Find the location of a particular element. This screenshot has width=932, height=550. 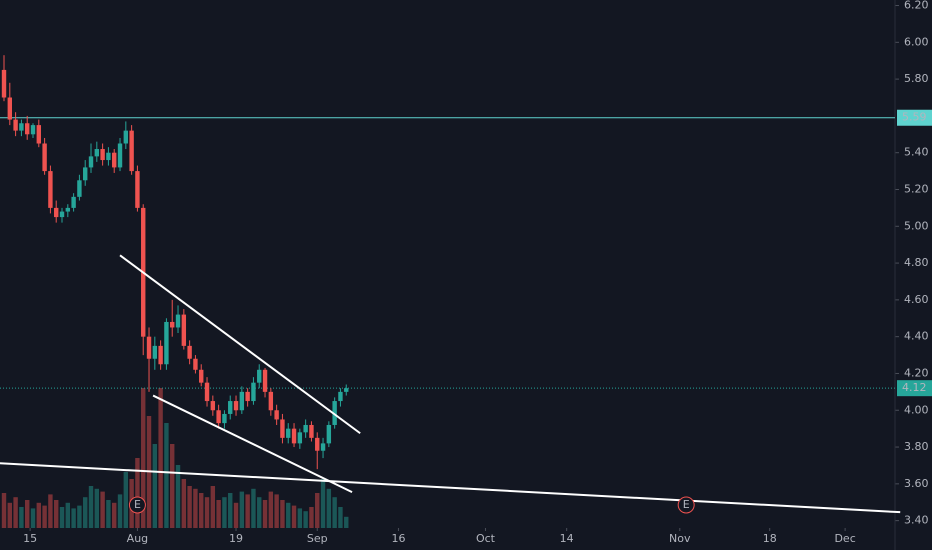

x-tick-label: Aug is located at coordinates (137, 538).